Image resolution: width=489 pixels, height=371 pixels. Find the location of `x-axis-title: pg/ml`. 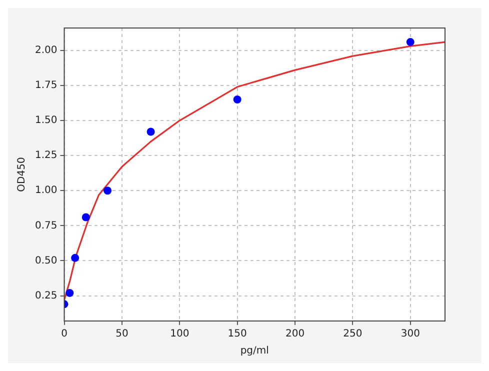

x-axis-title: pg/ml is located at coordinates (254, 351).